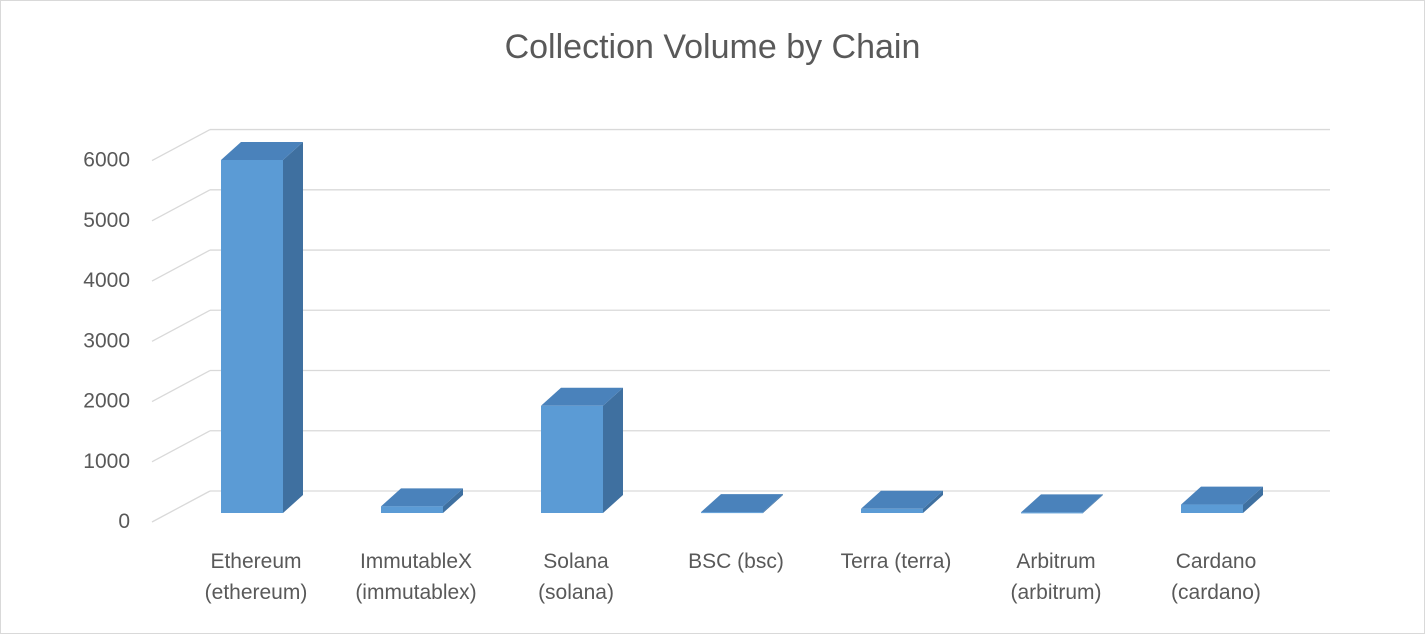 Image resolution: width=1425 pixels, height=634 pixels. Describe the element at coordinates (106, 220) in the screenshot. I see `y-tick-label: 5000` at that location.